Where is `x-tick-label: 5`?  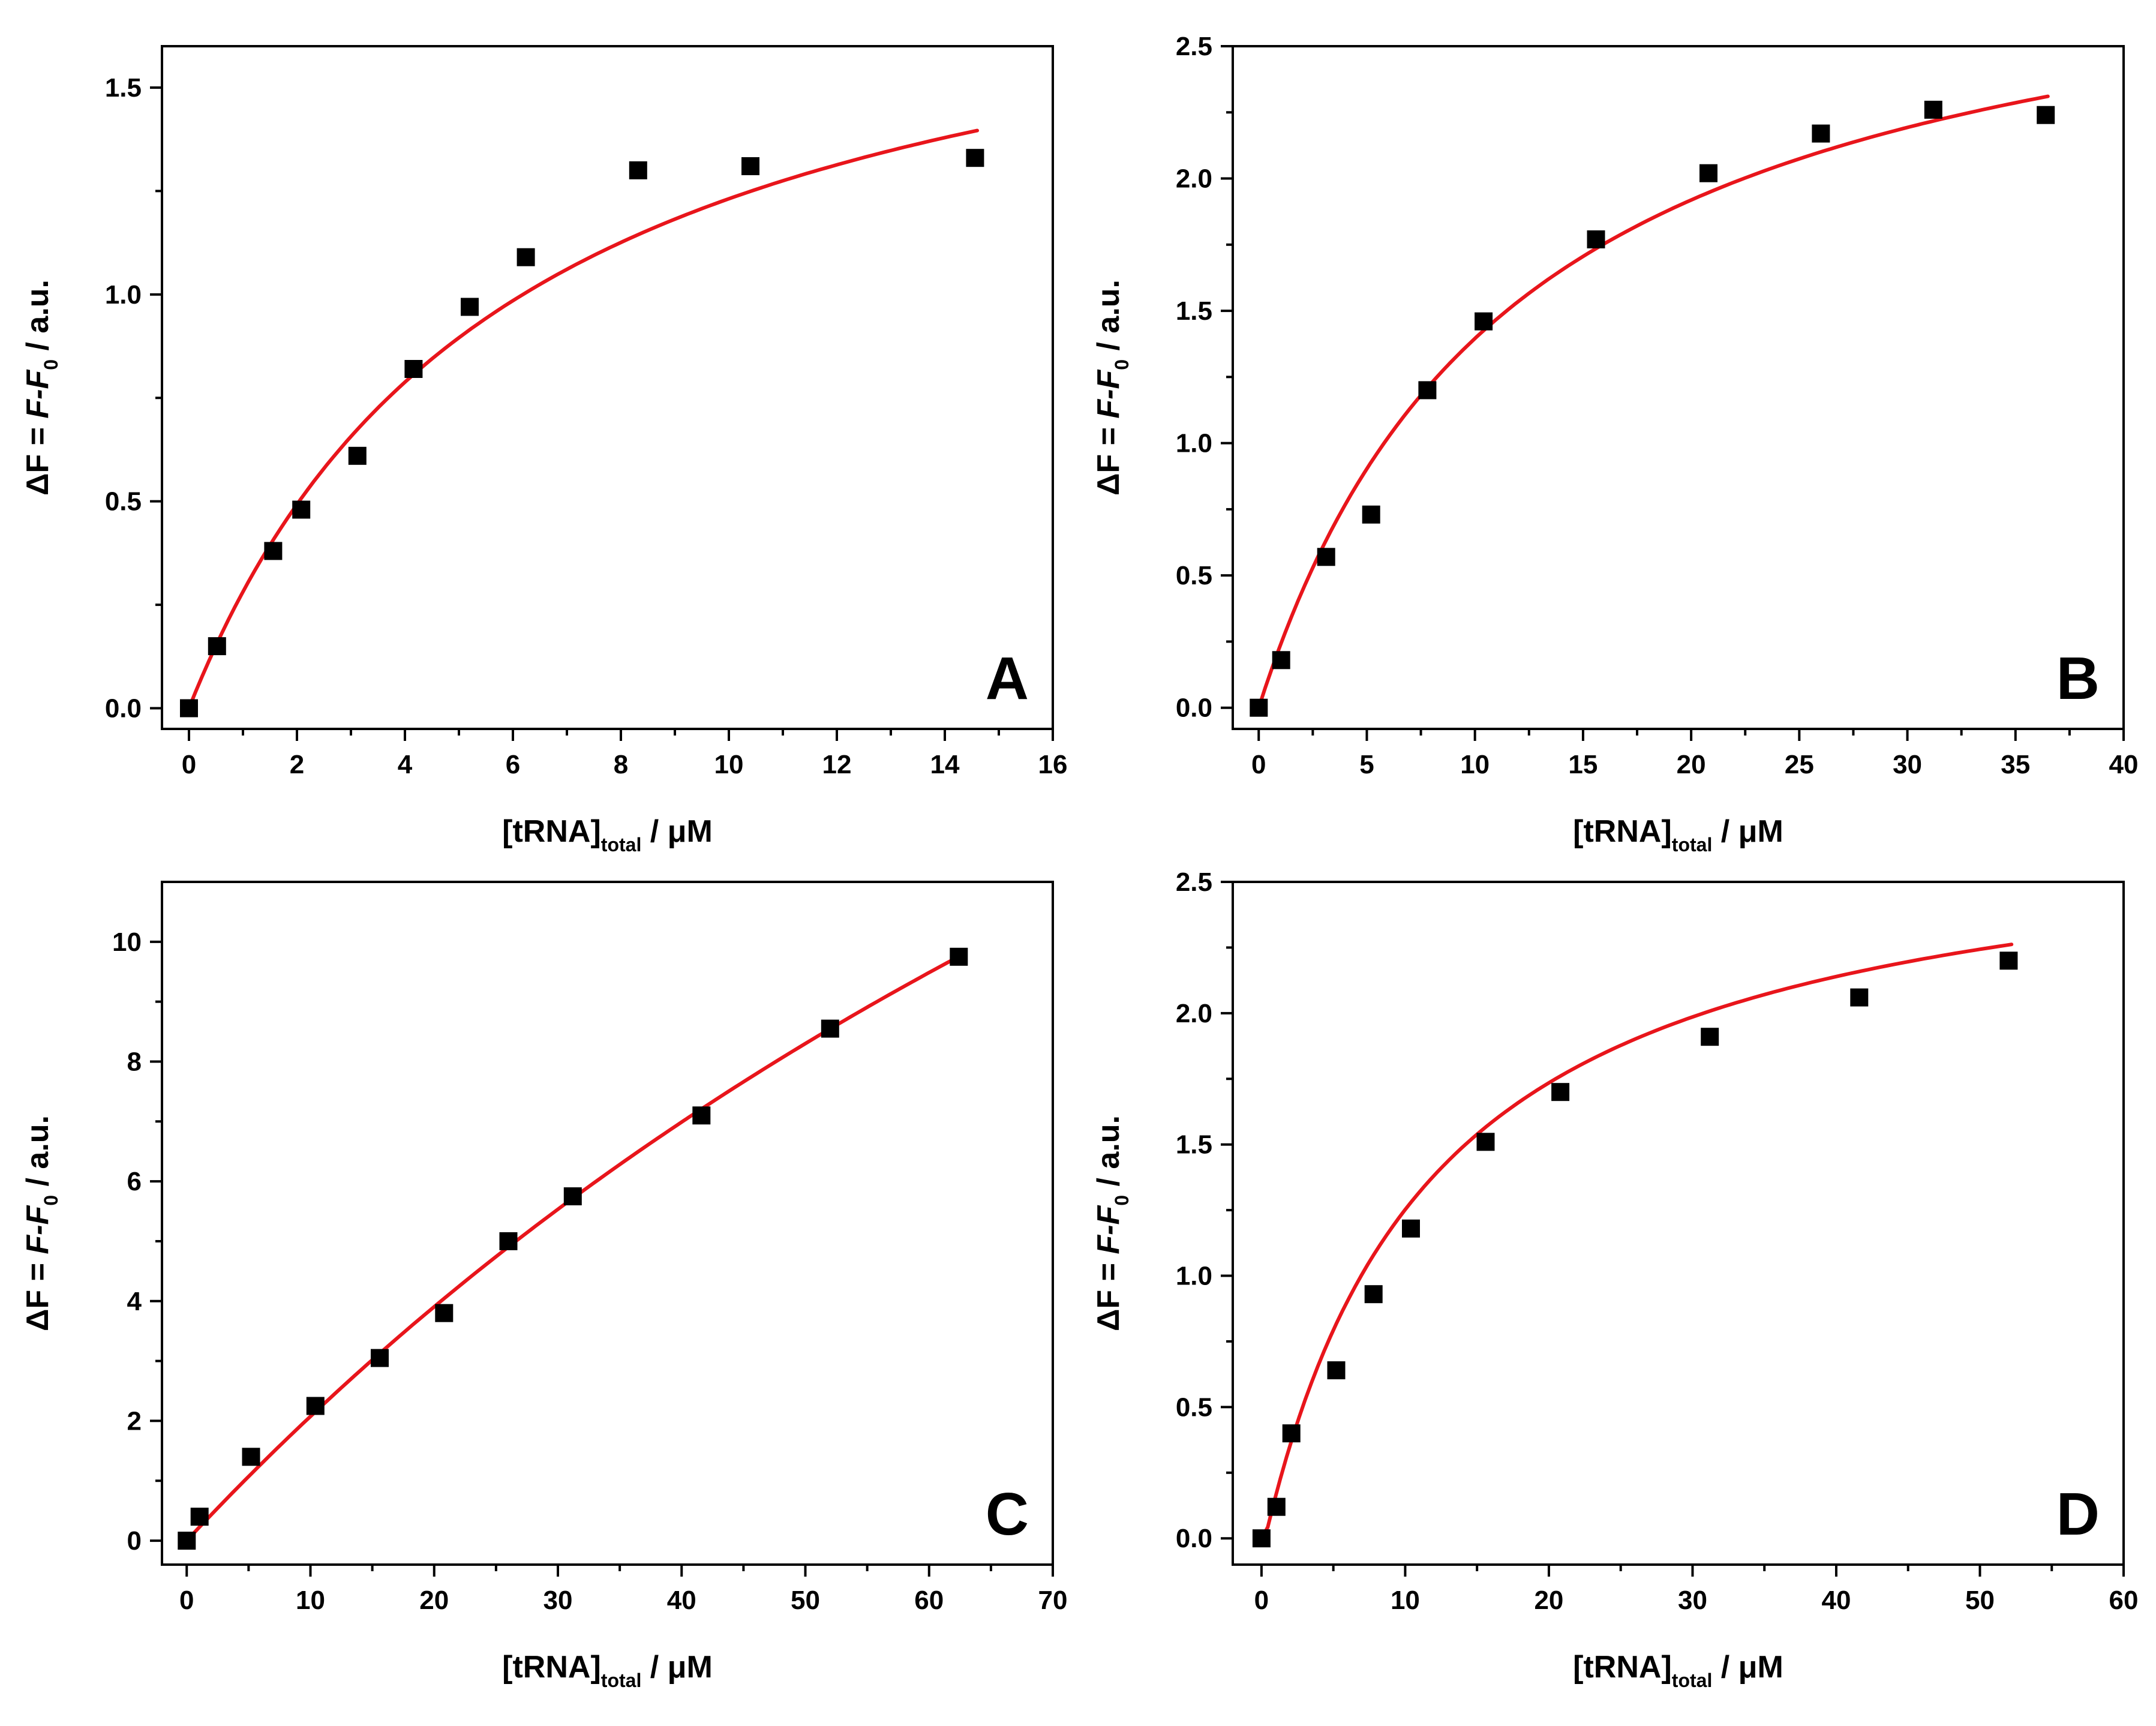 x-tick-label: 5 is located at coordinates (1366, 764).